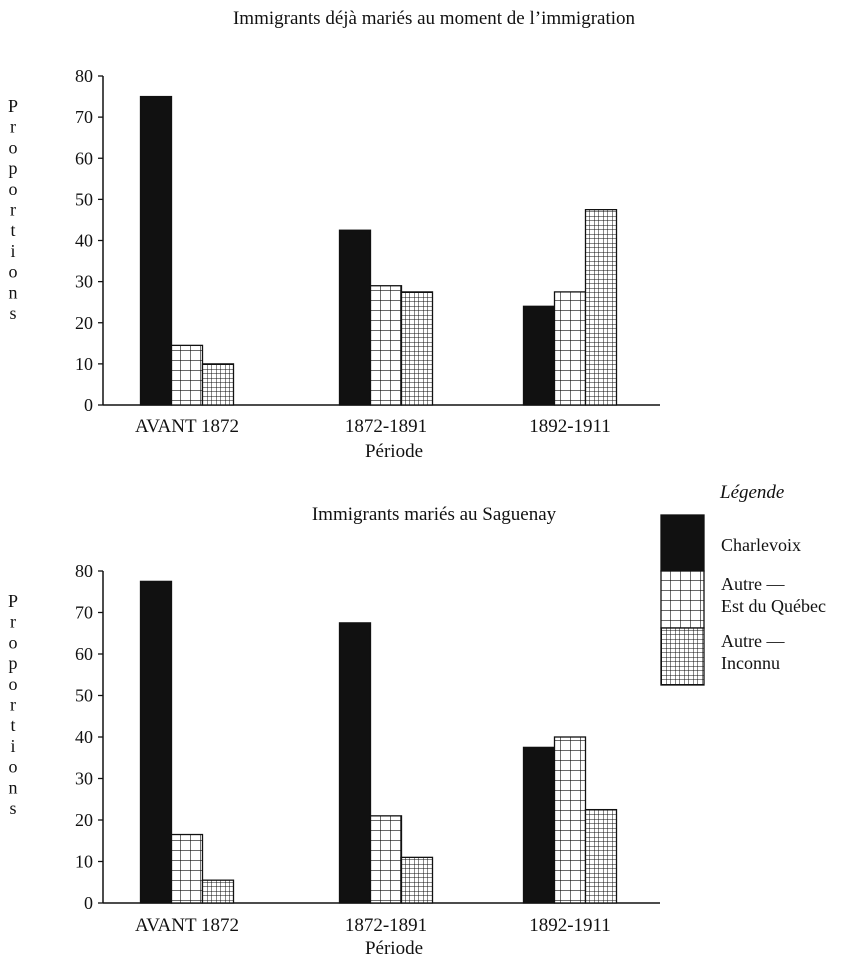  I want to click on legend-label: Charlevoix, so click(761, 545).